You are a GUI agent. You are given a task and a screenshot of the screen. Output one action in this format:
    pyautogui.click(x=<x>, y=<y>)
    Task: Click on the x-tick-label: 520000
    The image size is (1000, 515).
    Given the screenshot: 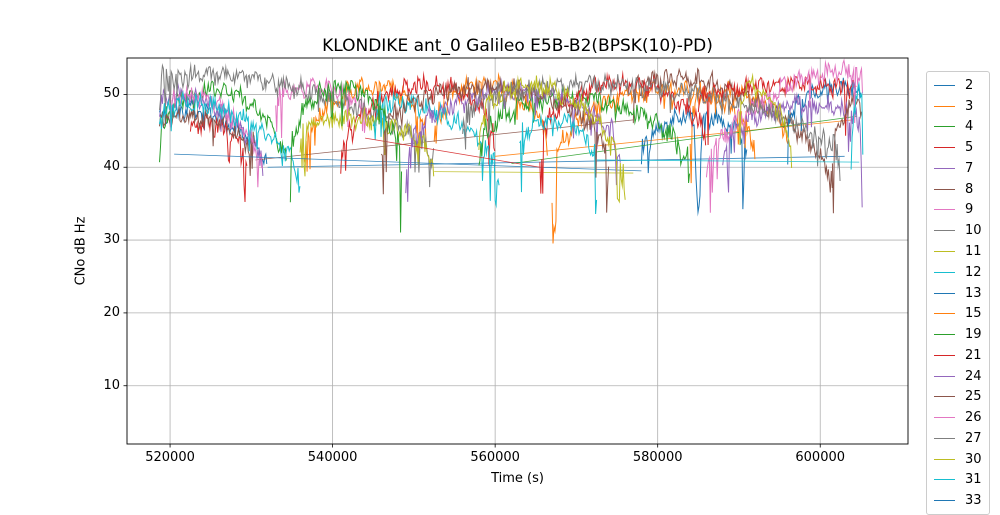 What is the action you would take?
    pyautogui.click(x=170, y=457)
    